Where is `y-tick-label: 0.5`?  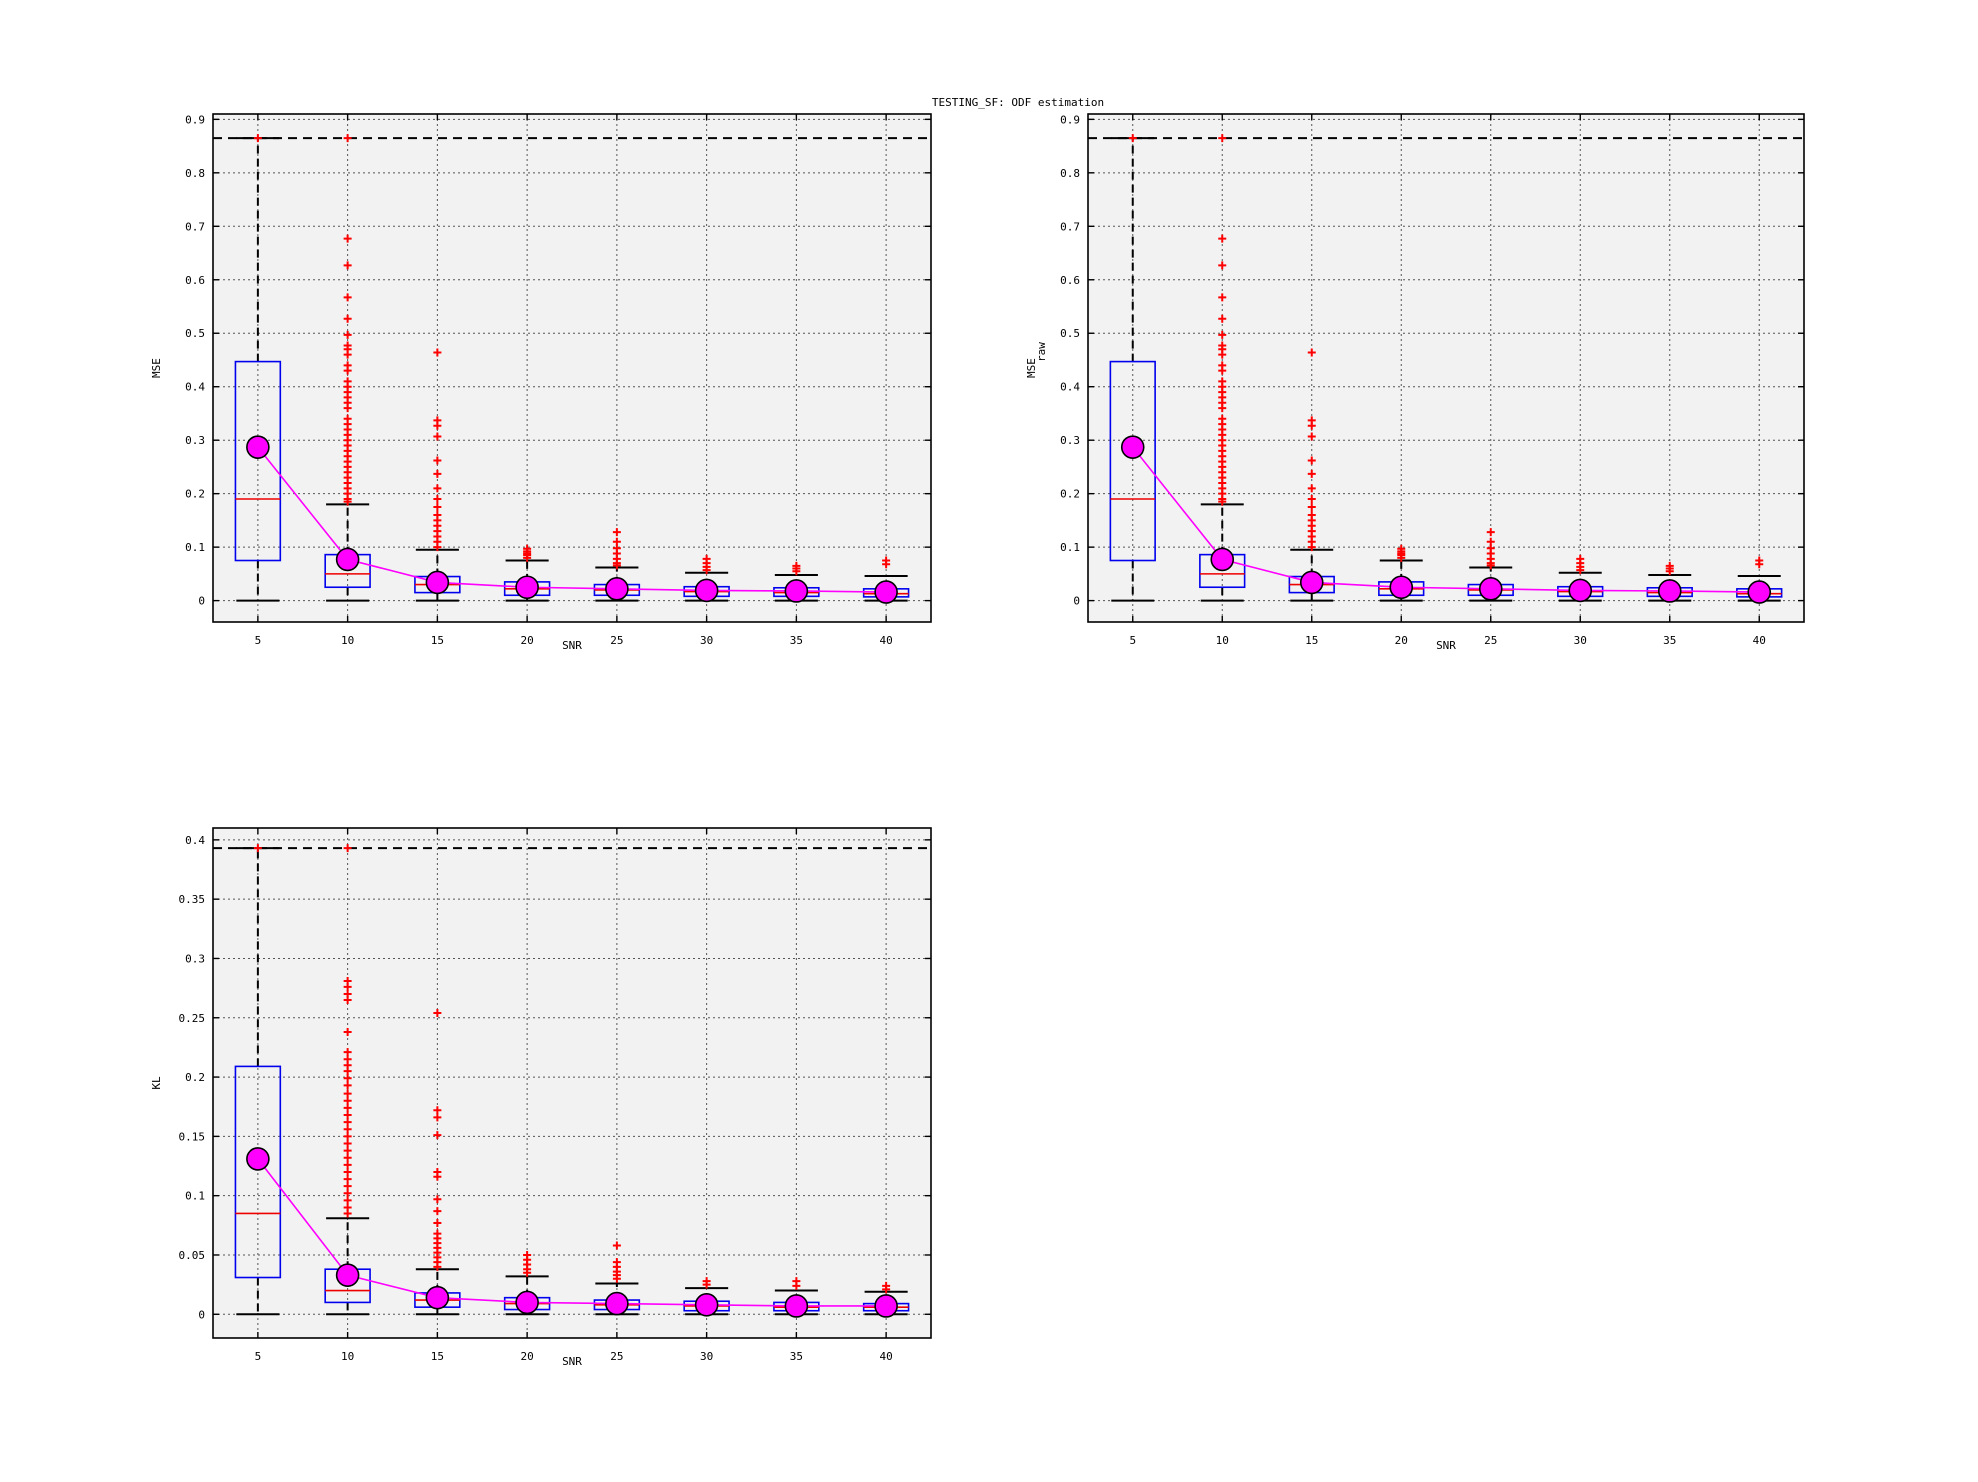 y-tick-label: 0.5 is located at coordinates (195, 333).